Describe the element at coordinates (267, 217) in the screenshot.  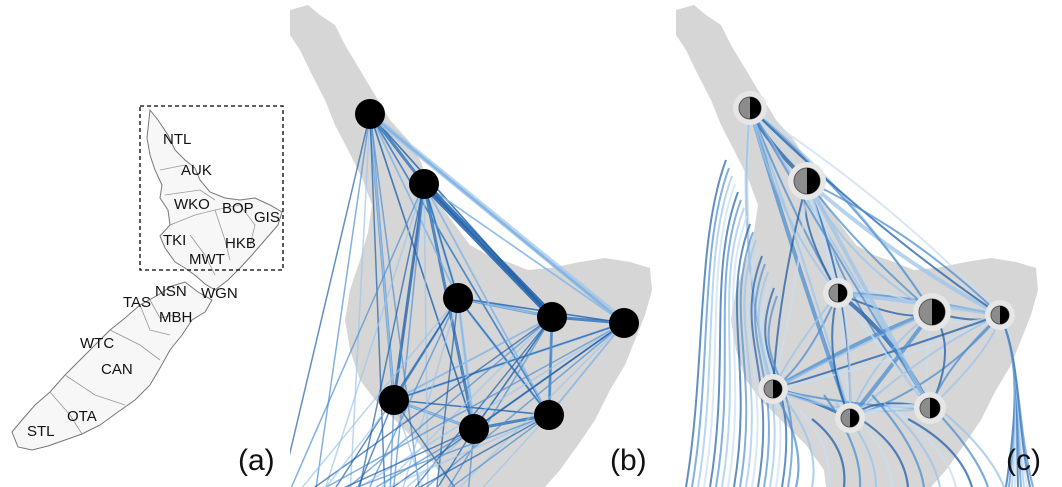
I see `region-label-gis: GIS` at that location.